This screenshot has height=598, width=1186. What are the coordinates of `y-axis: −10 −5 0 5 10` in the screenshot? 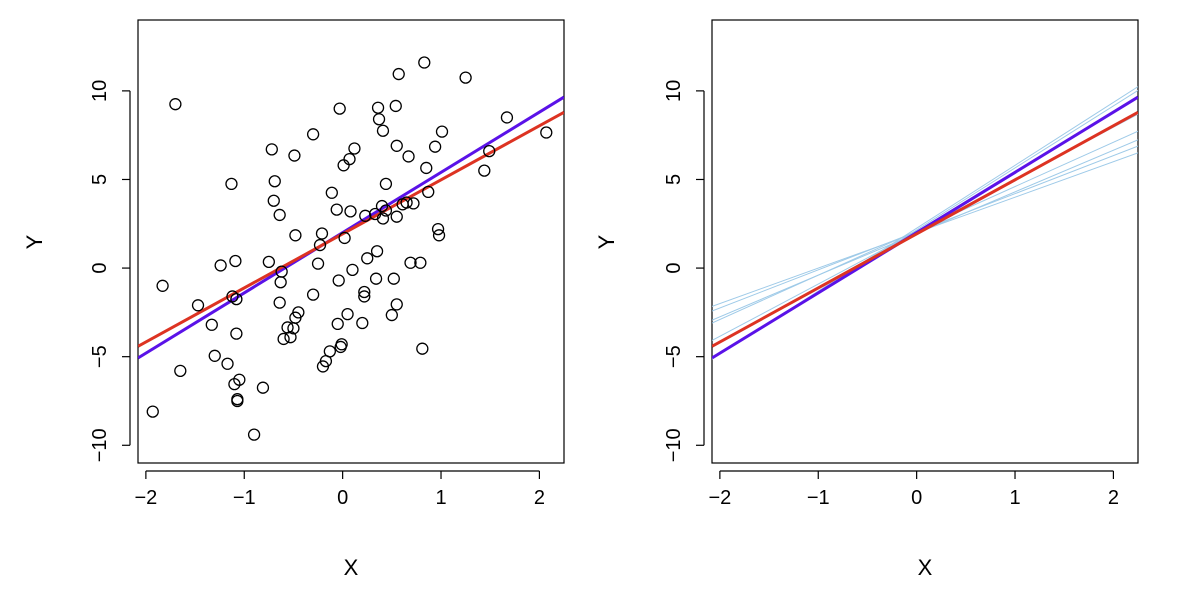 It's located at (110, 271).